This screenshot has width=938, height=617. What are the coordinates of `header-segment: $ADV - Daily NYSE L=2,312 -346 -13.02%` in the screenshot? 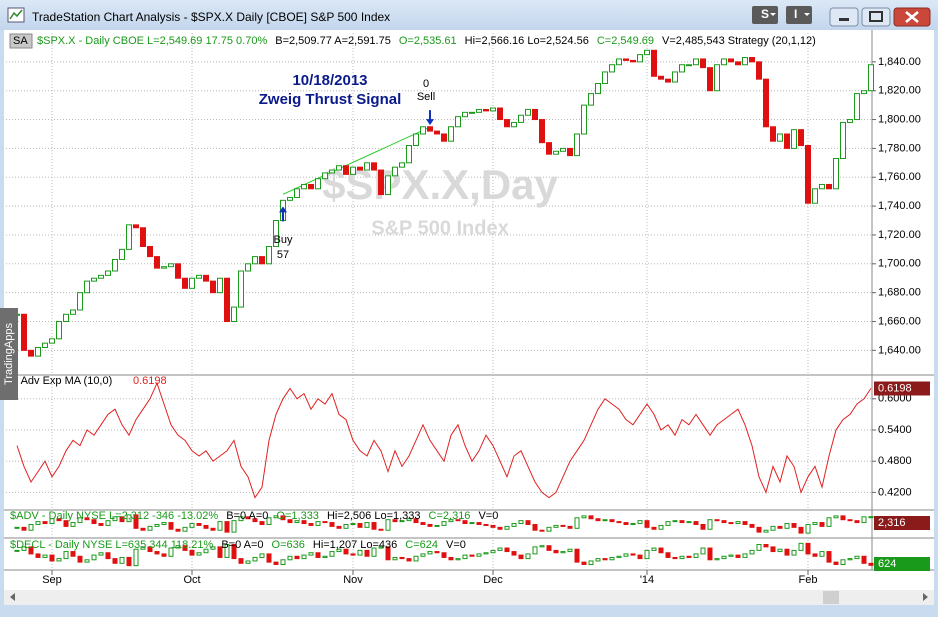 It's located at (114, 516).